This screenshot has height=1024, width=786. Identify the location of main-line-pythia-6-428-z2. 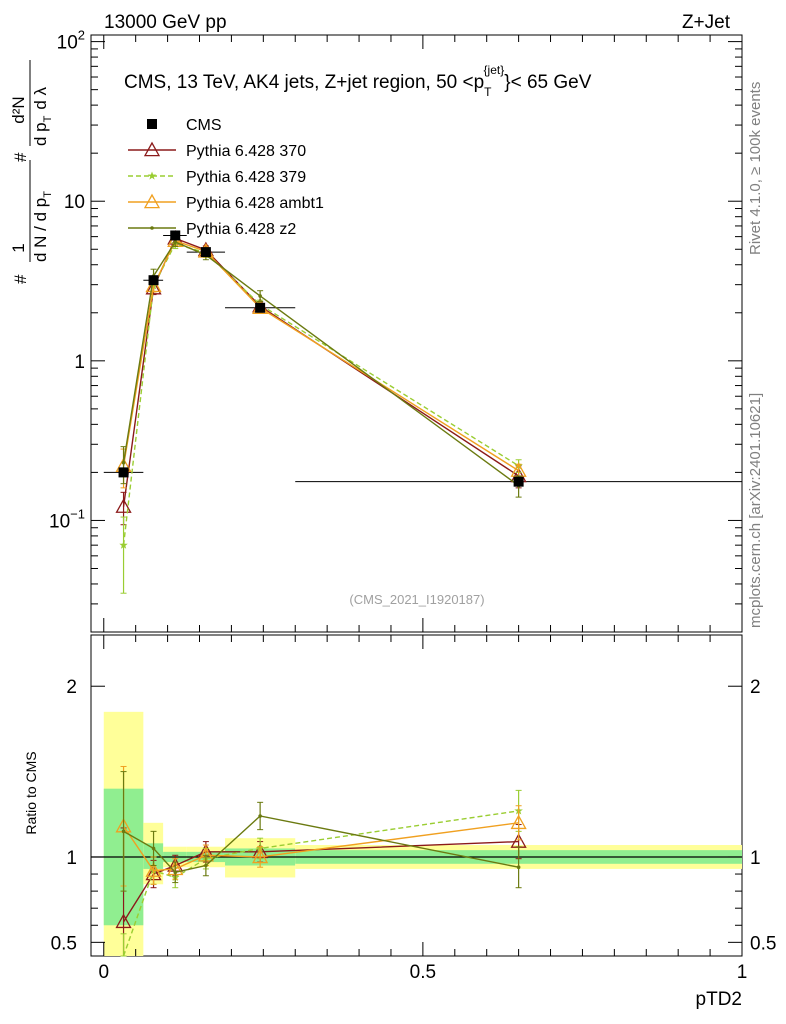
(321, 364).